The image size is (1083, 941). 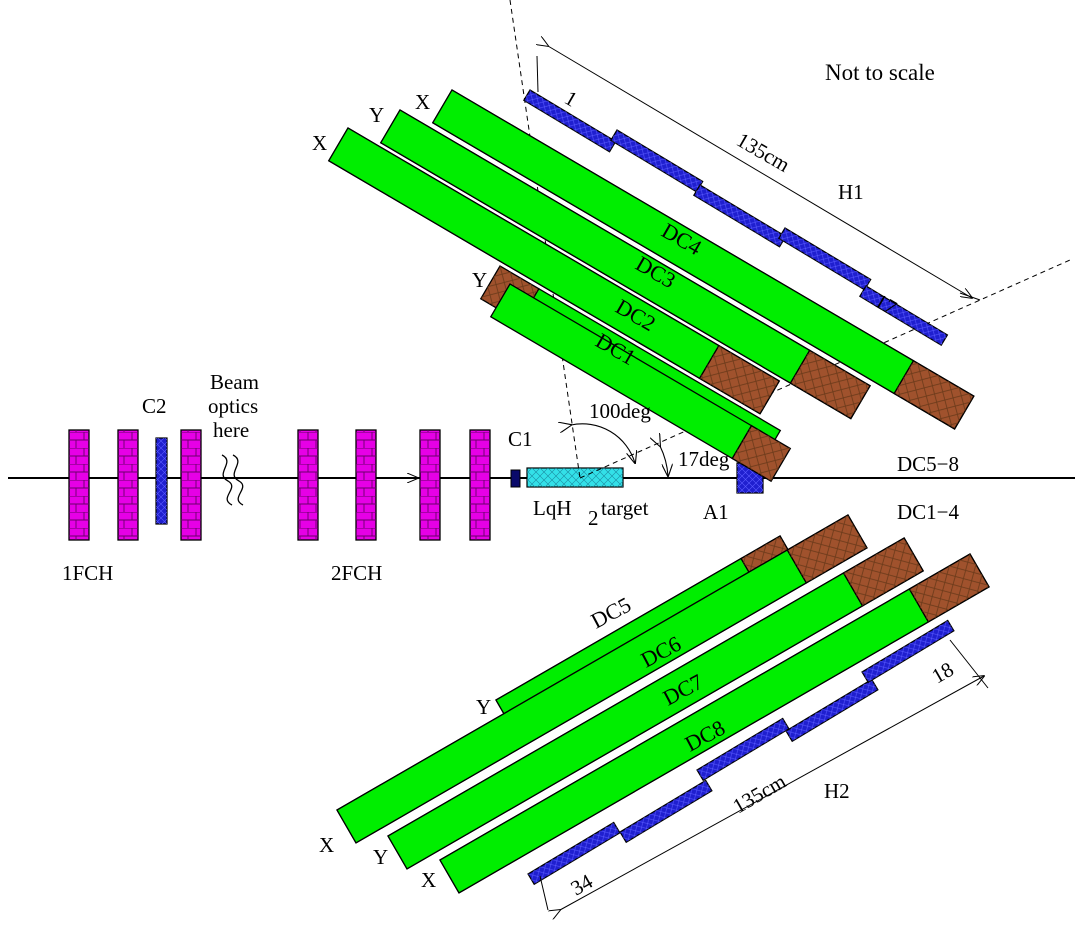 What do you see at coordinates (87, 573) in the screenshot?
I see `fch1-label: 1FCH` at bounding box center [87, 573].